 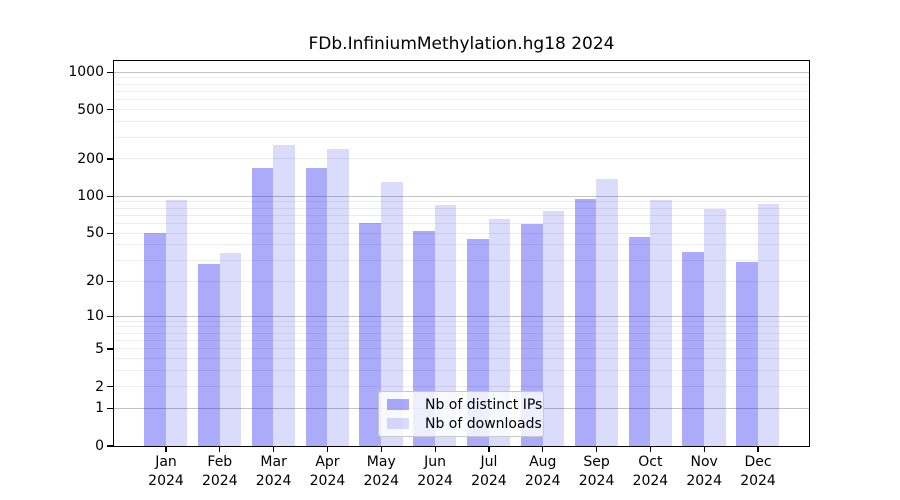 I want to click on y-tick-label: 50, so click(x=95, y=233).